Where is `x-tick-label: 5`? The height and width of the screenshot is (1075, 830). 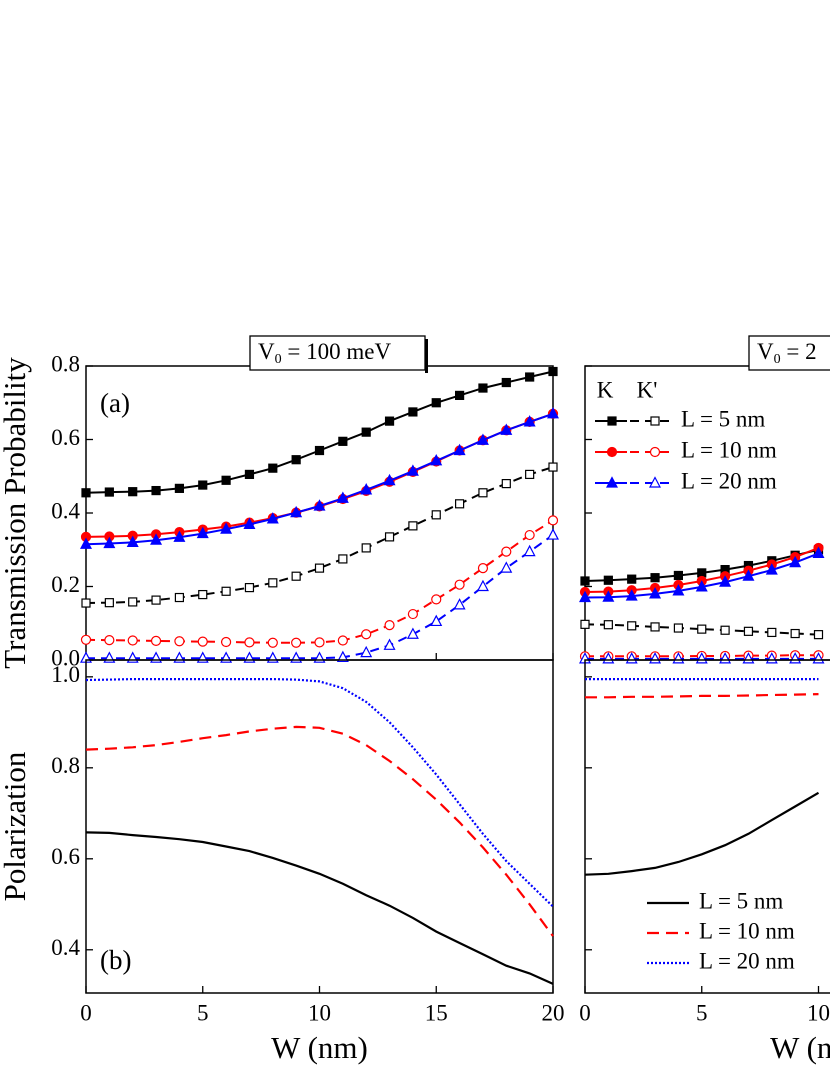 x-tick-label: 5 is located at coordinates (203, 1012).